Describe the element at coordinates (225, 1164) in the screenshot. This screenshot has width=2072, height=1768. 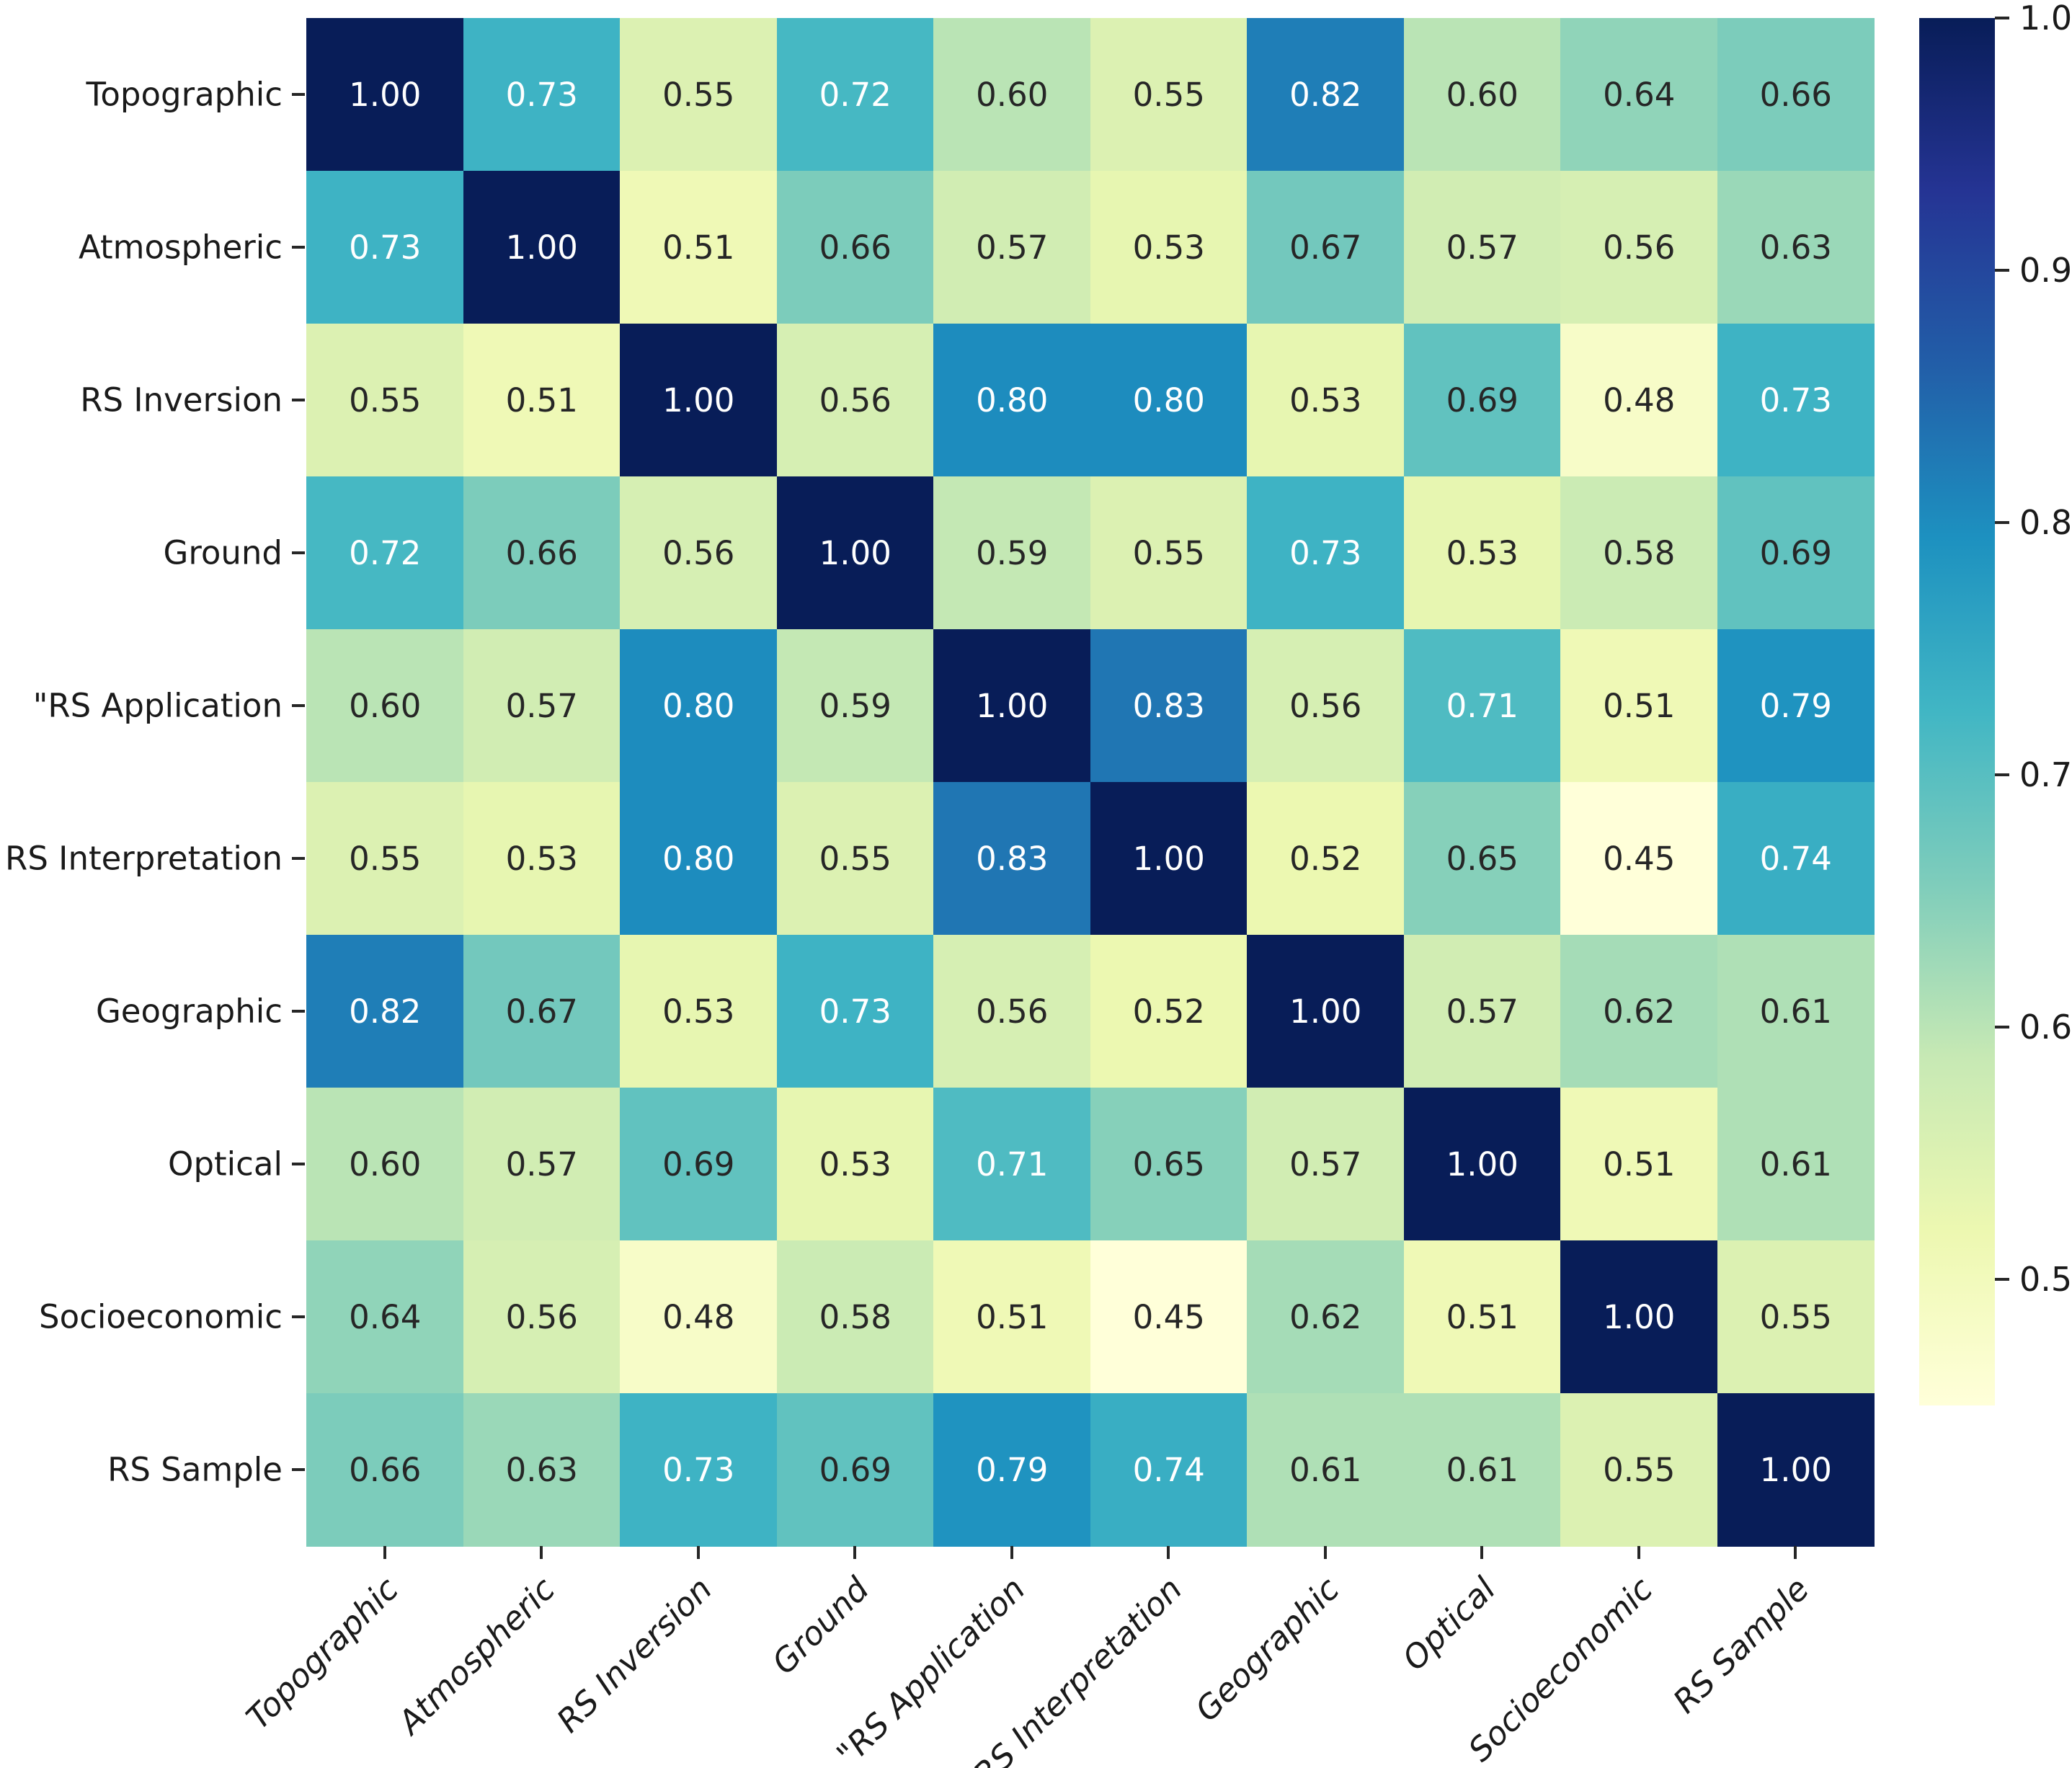
I see `y-tick-label: Optical` at that location.